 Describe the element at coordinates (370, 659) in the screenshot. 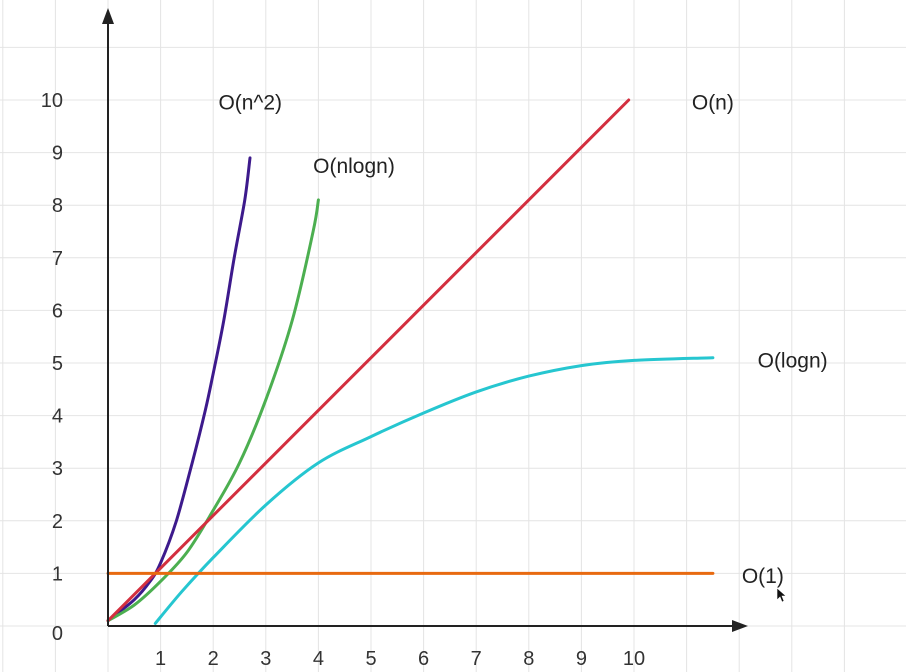

I see `x-tick-label: 5` at that location.